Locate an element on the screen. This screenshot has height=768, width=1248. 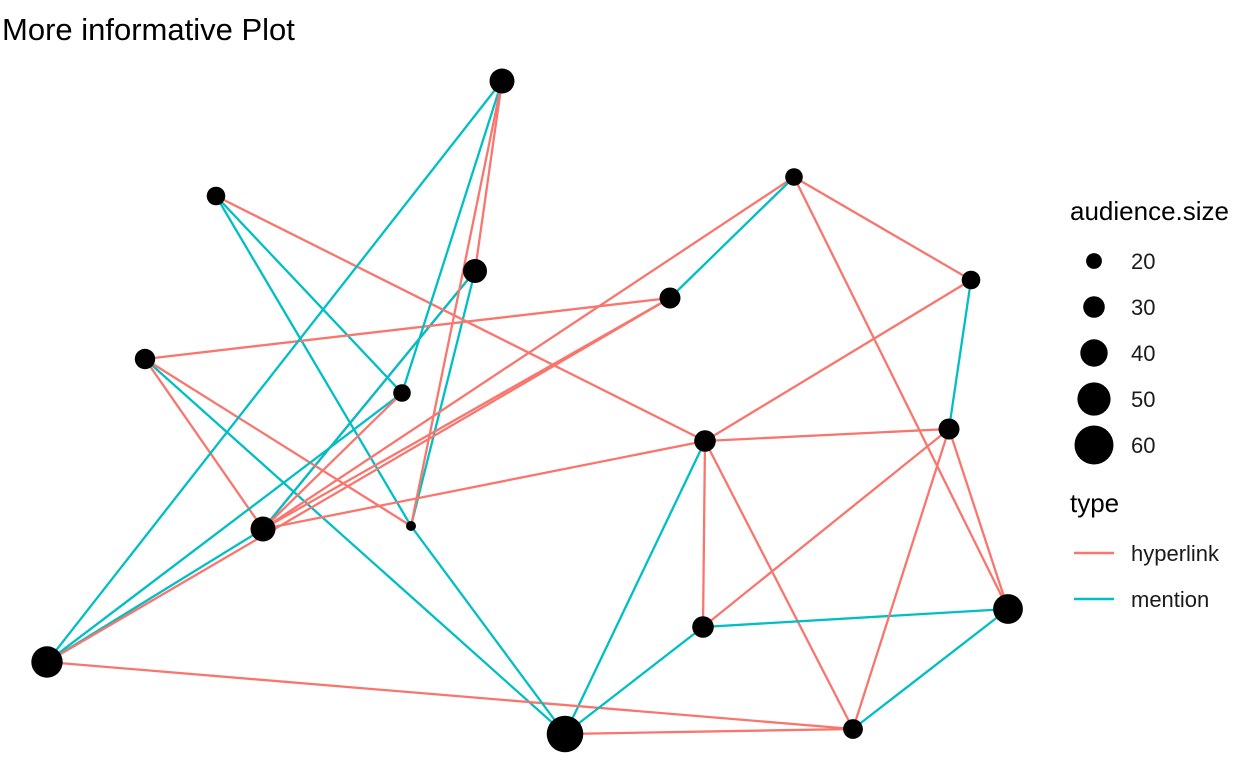
legend-size-label: 20 is located at coordinates (1143, 261).